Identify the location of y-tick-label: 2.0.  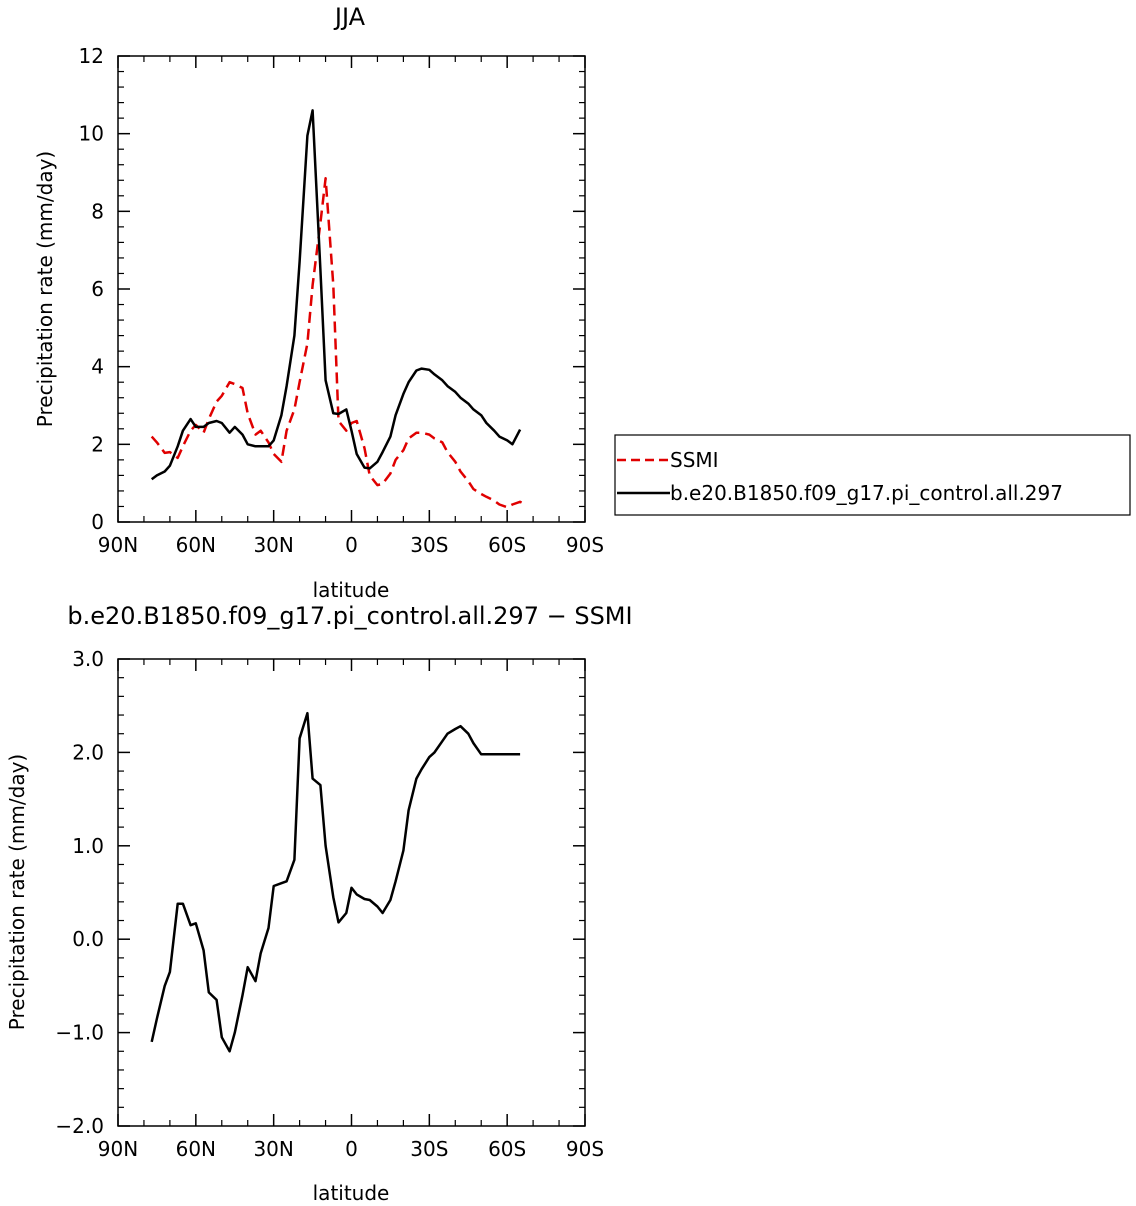
(88, 752).